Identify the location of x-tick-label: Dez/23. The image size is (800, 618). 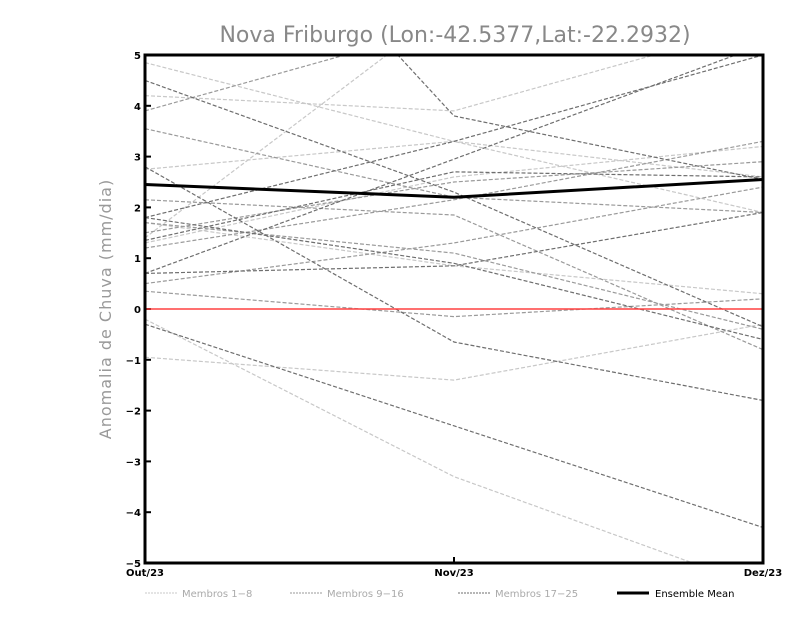
(763, 573).